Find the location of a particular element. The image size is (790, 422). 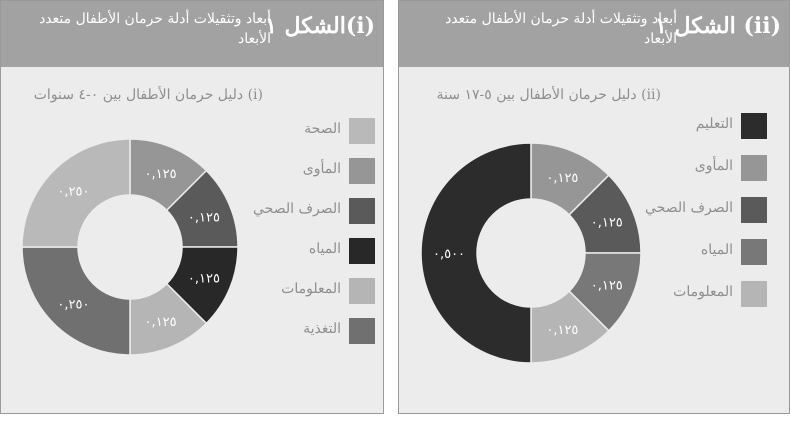

slice-value-label: ٠,٥٠٠ is located at coordinates (449, 254).